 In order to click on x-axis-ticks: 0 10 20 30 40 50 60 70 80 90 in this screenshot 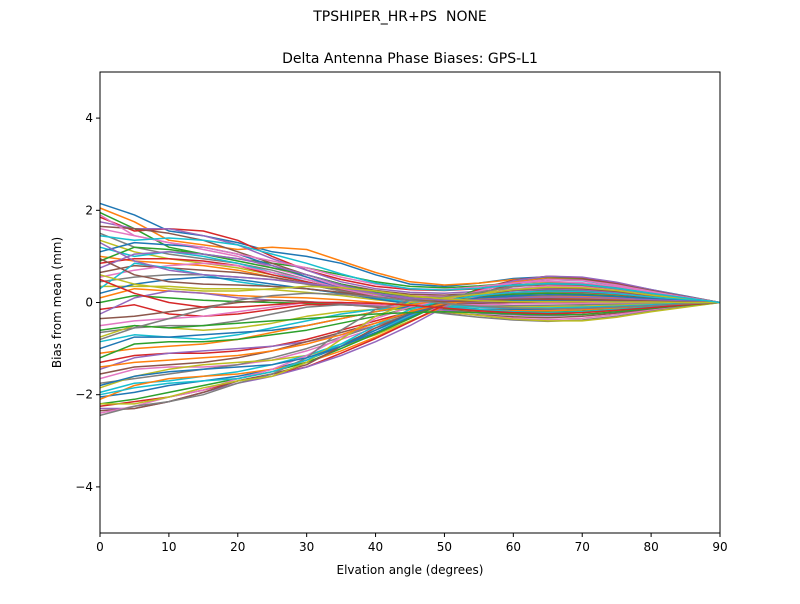, I will do `click(412, 543)`.